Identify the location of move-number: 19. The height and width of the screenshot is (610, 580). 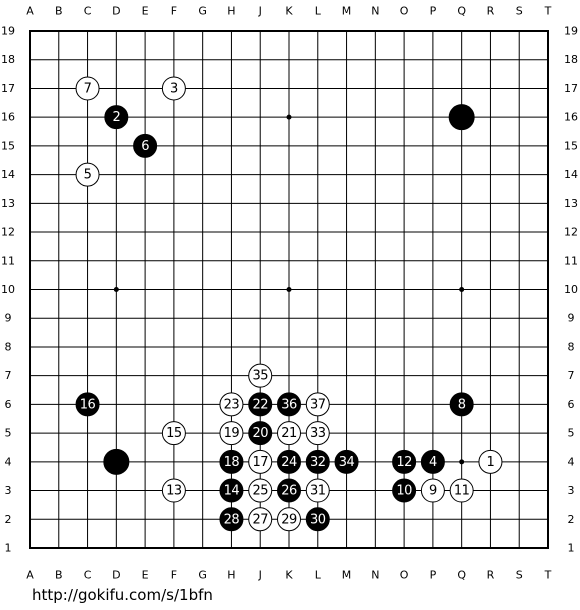
(232, 433).